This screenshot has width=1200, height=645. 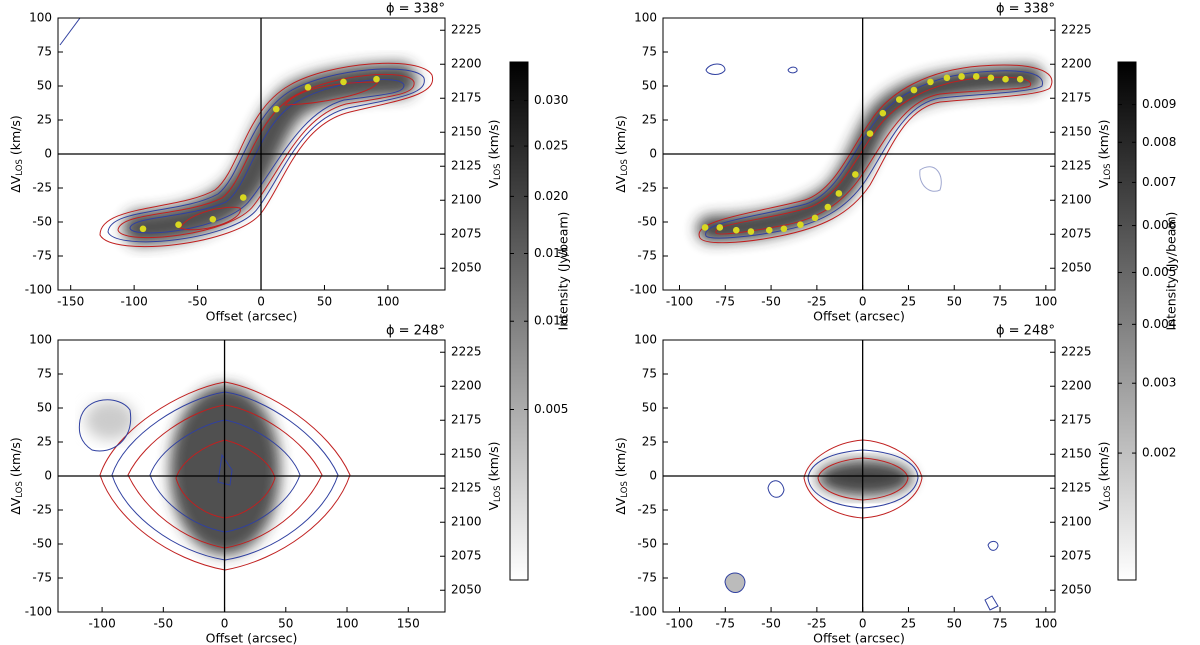 I want to click on y2-tick-label: 2050, so click(x=466, y=590).